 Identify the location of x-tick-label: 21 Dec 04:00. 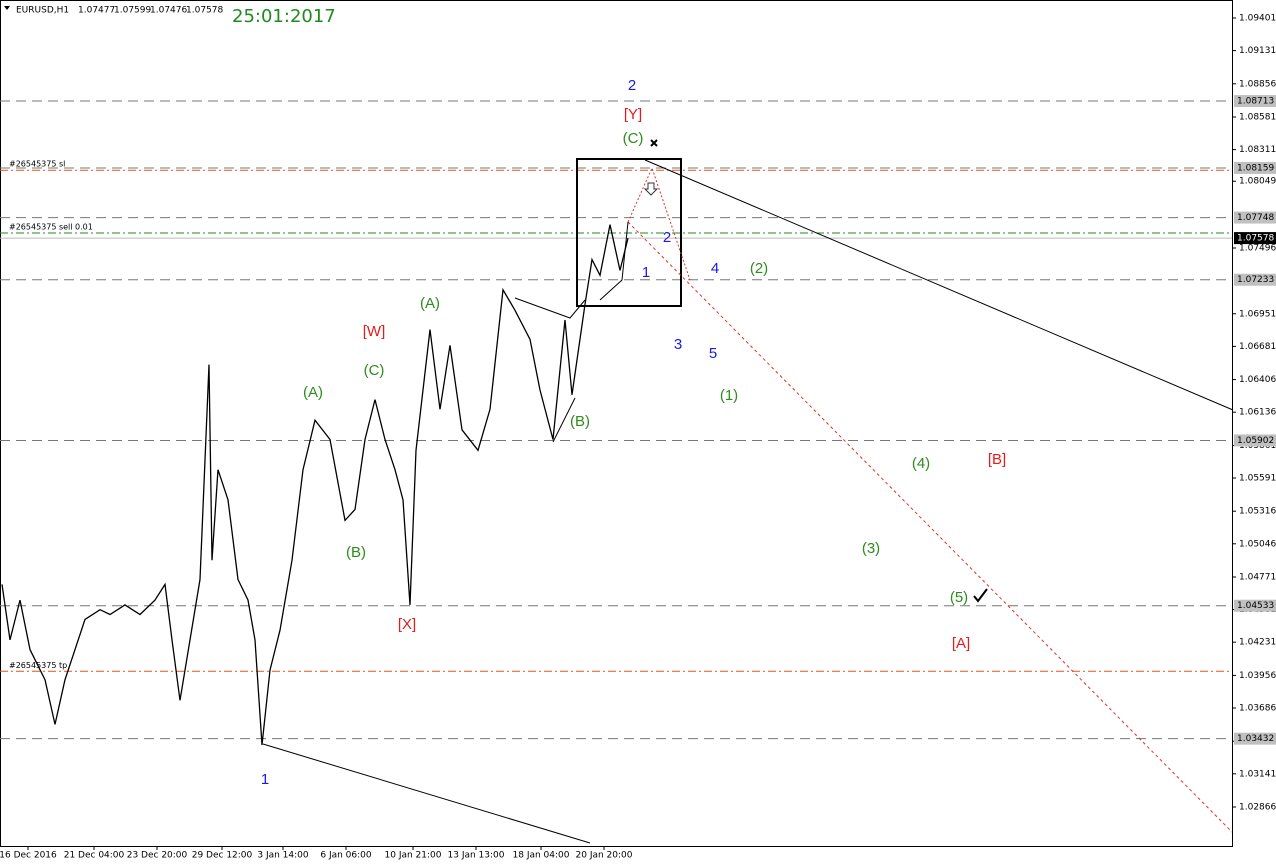
(94, 856).